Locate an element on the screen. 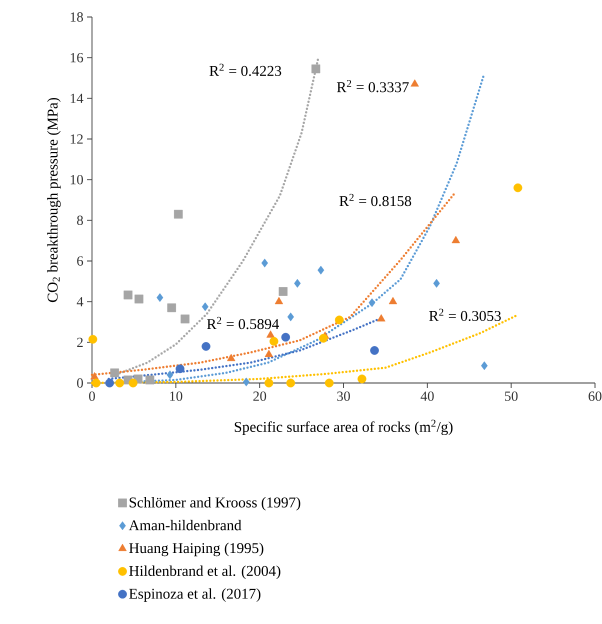 The image size is (602, 624). y-tick-label: 12 is located at coordinates (76, 139).